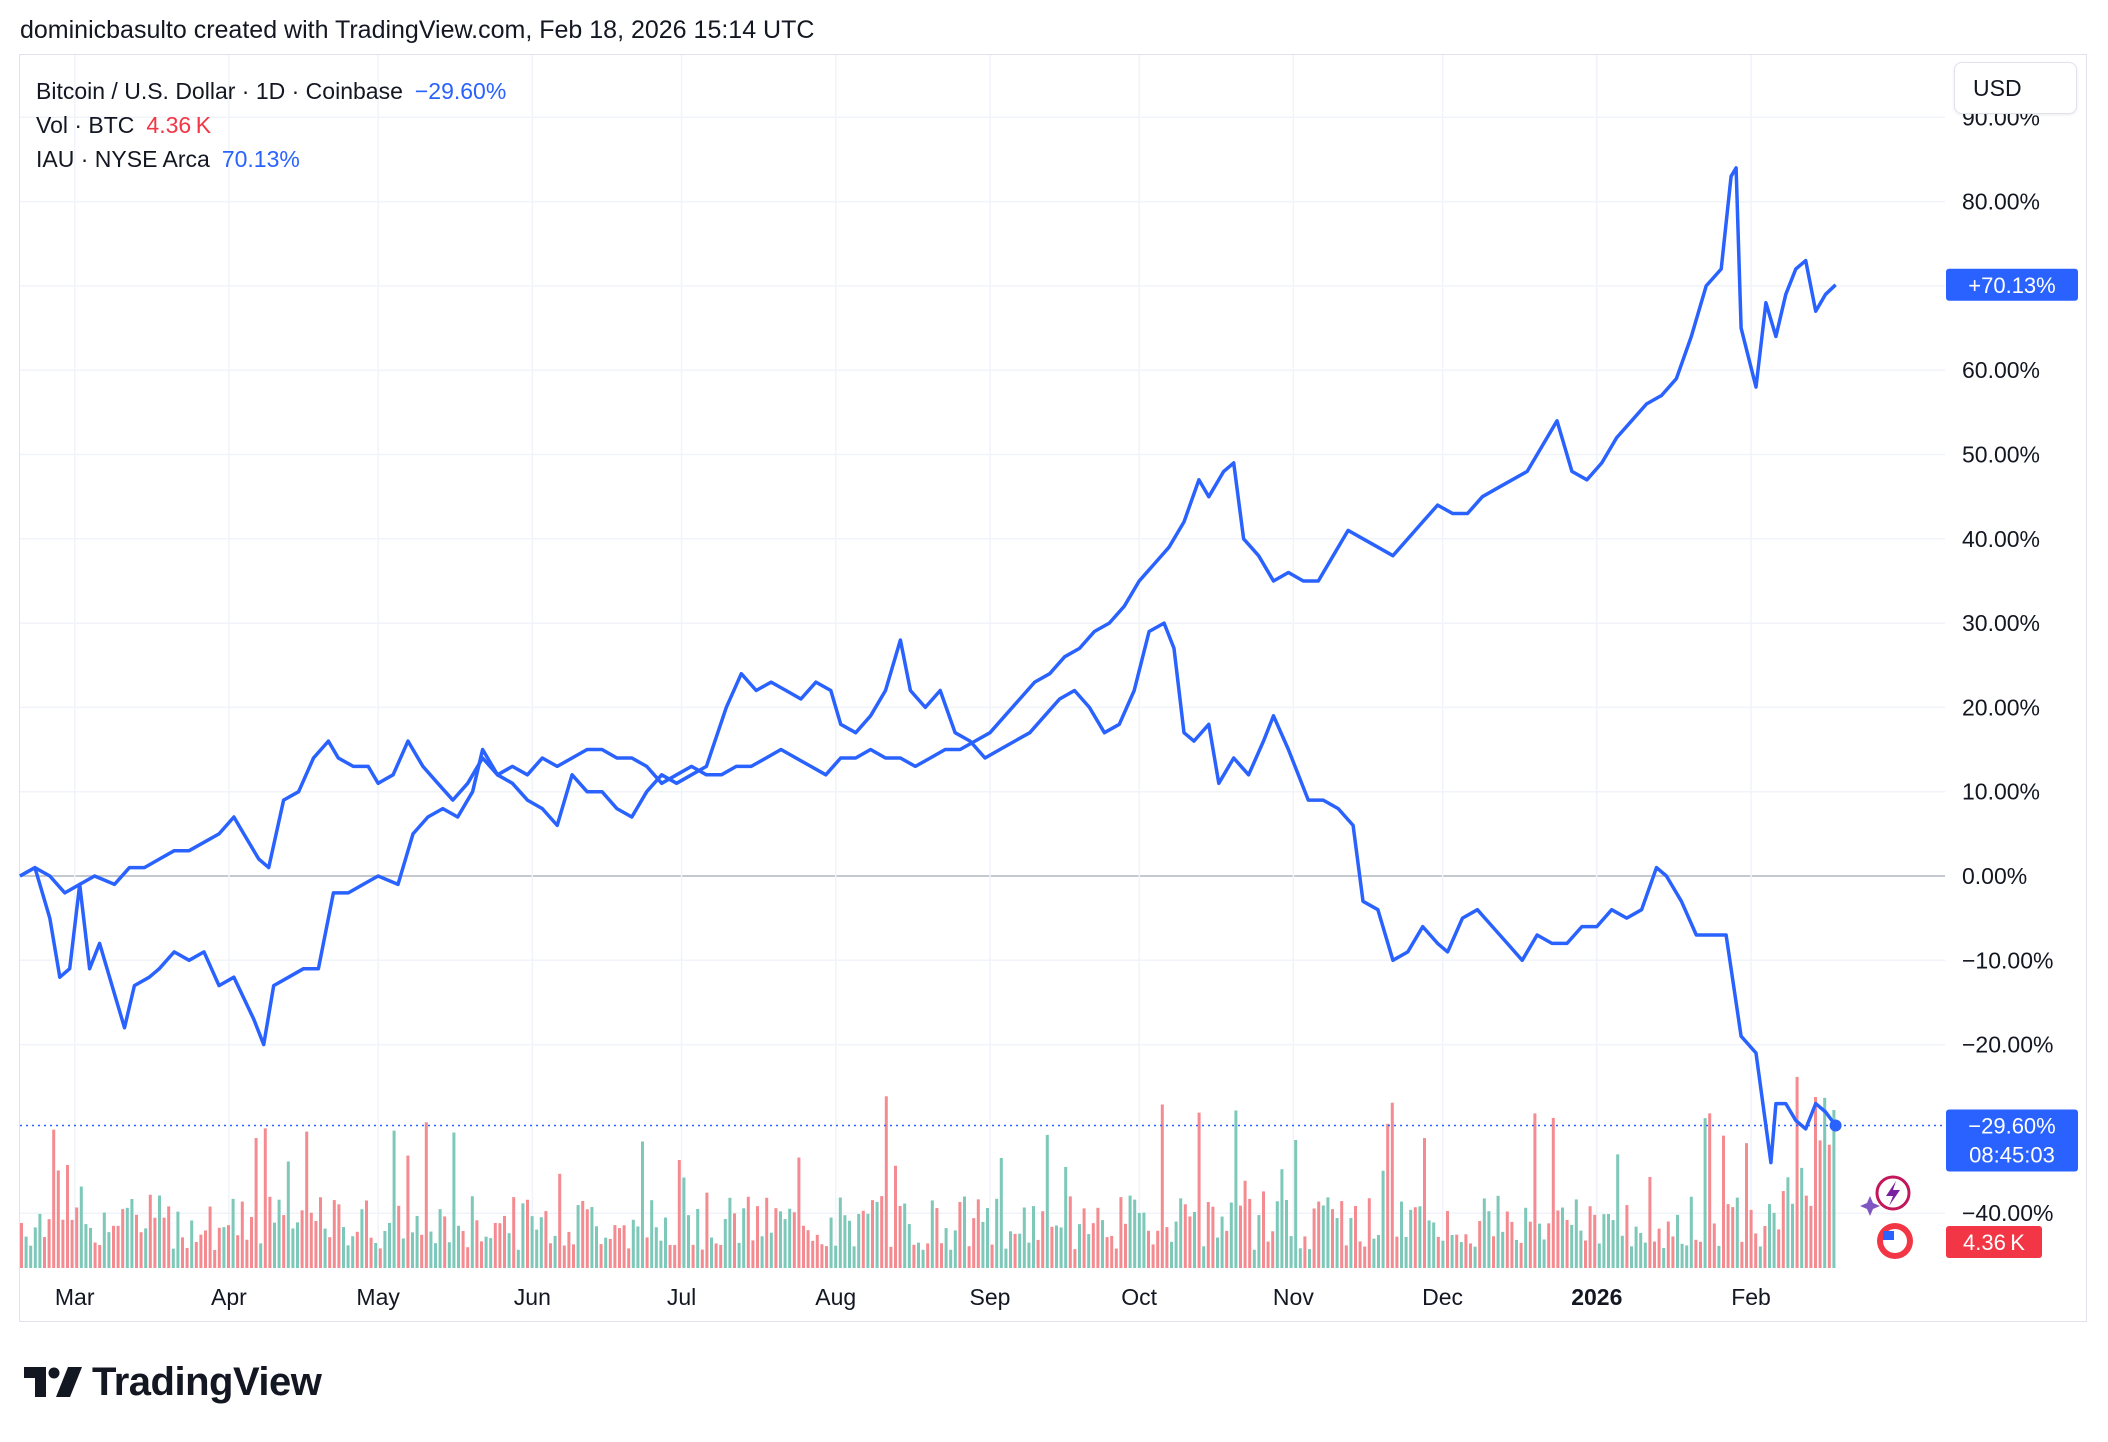 The image size is (2108, 1442). What do you see at coordinates (271, 159) in the screenshot?
I see `legend-row-iau: IAU · NYSE Arca 70.13%` at bounding box center [271, 159].